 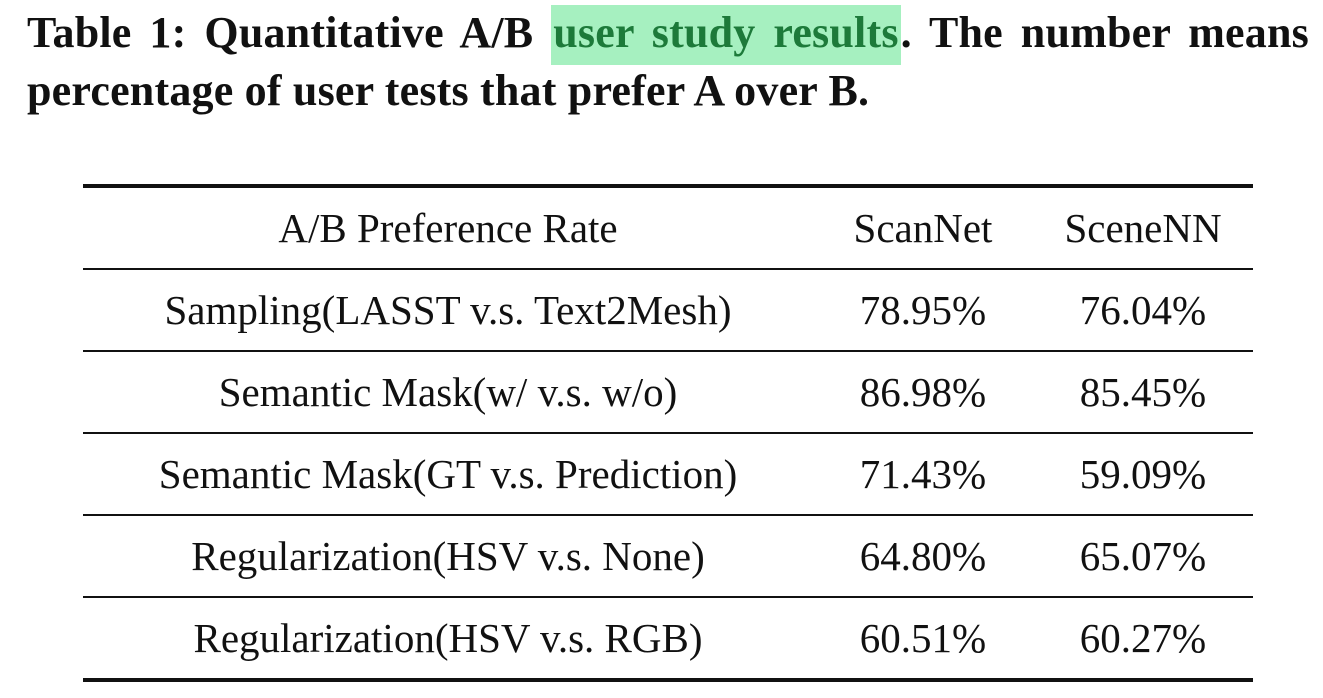 What do you see at coordinates (448, 310) in the screenshot?
I see `row-label: Sampling(LASST v.s. Text2Mesh)` at bounding box center [448, 310].